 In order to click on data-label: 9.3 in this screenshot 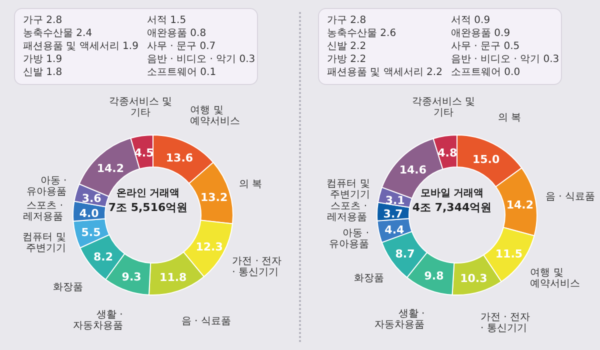, I will do `click(132, 277)`.